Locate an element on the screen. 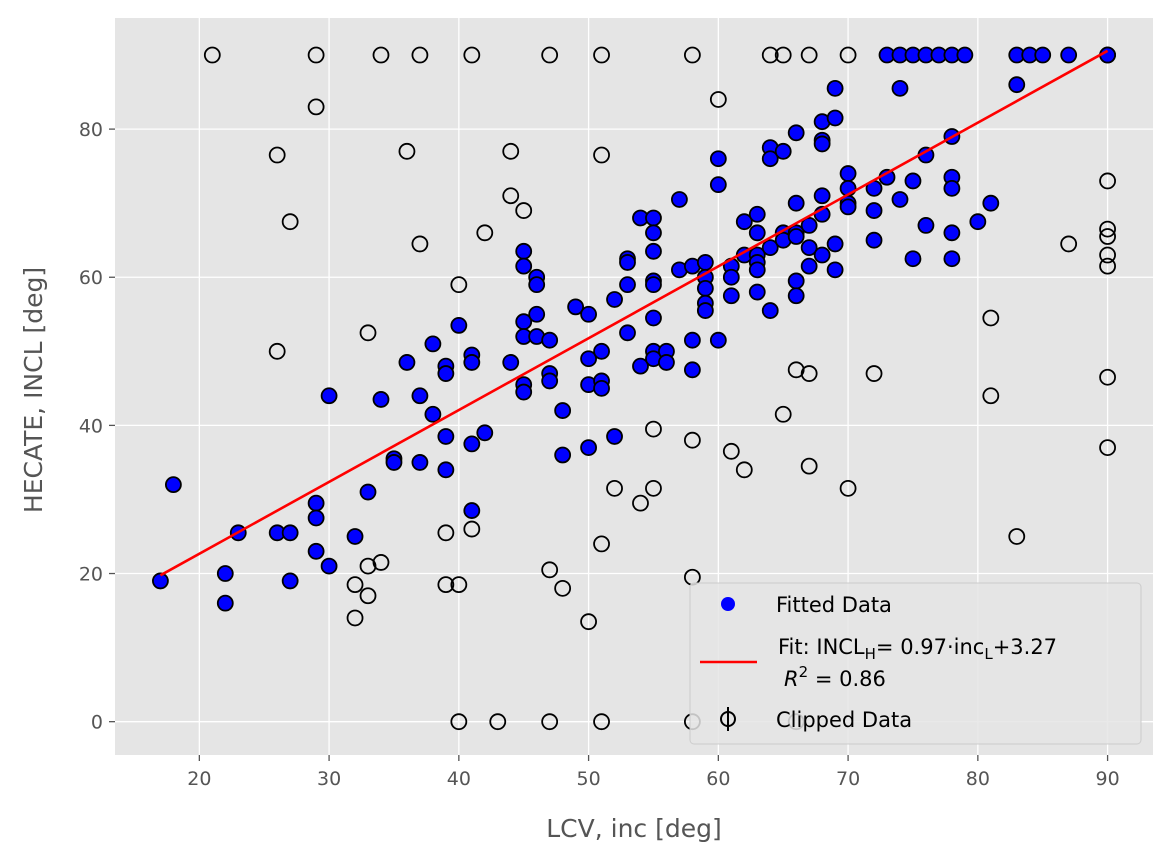 The height and width of the screenshot is (863, 1174). y-tick-label: 0 is located at coordinates (97, 723).